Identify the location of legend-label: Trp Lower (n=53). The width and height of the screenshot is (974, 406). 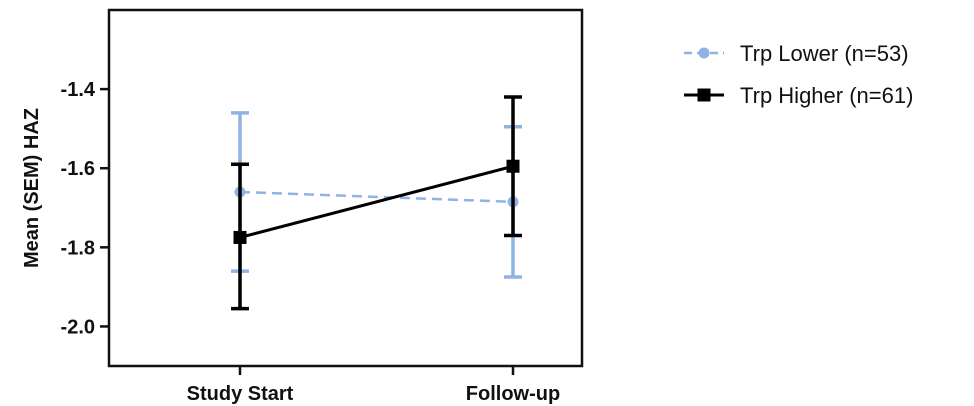
(824, 53).